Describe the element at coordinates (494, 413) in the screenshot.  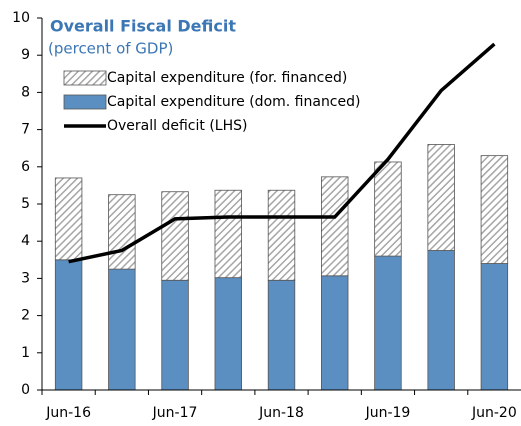
I see `x-tick-label: Jun-20` at that location.